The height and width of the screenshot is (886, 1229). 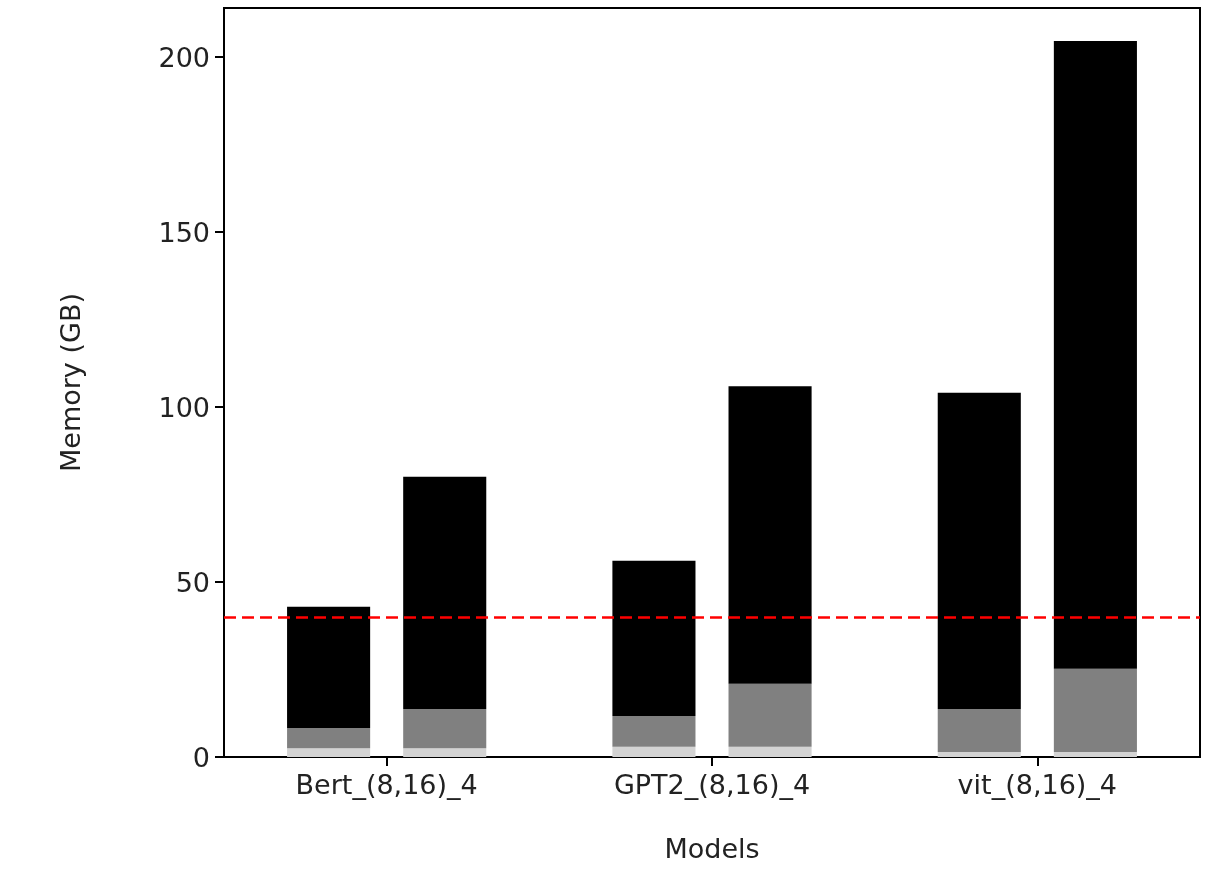 I want to click on x-tick-label: GPT2_(8,16)_4, so click(x=712, y=784).